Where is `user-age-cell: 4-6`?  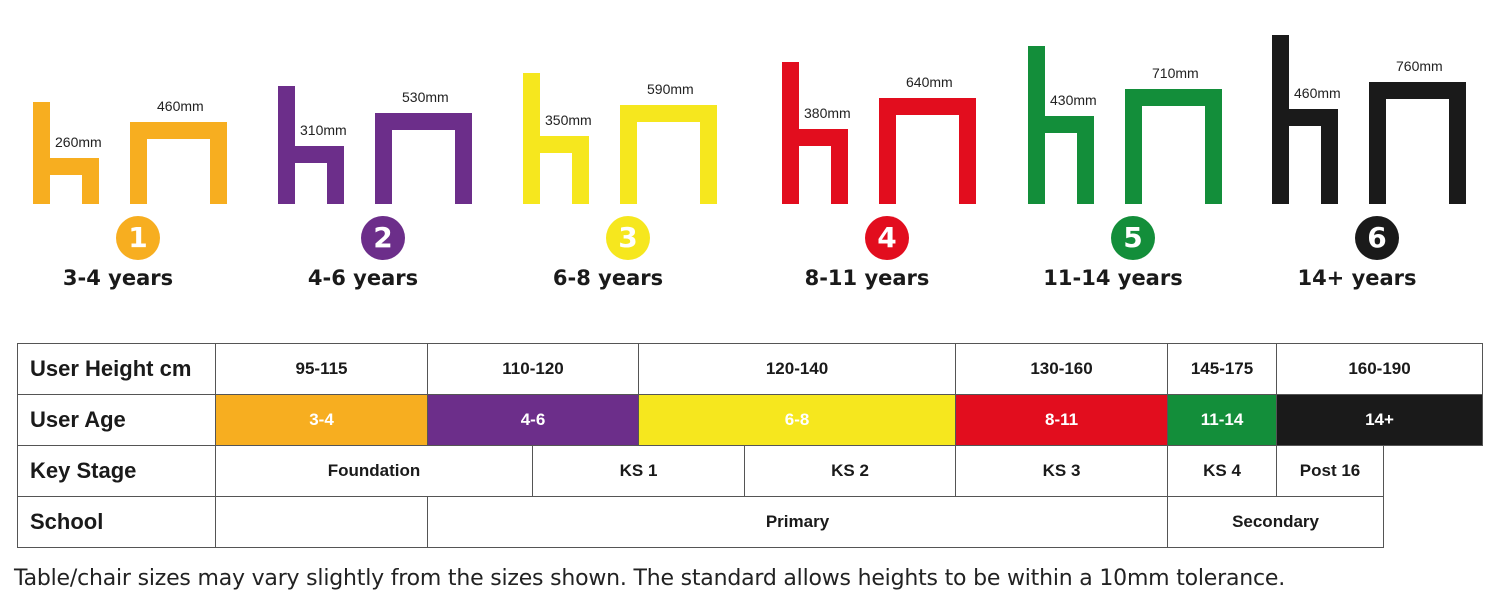 user-age-cell: 4-6 is located at coordinates (533, 420).